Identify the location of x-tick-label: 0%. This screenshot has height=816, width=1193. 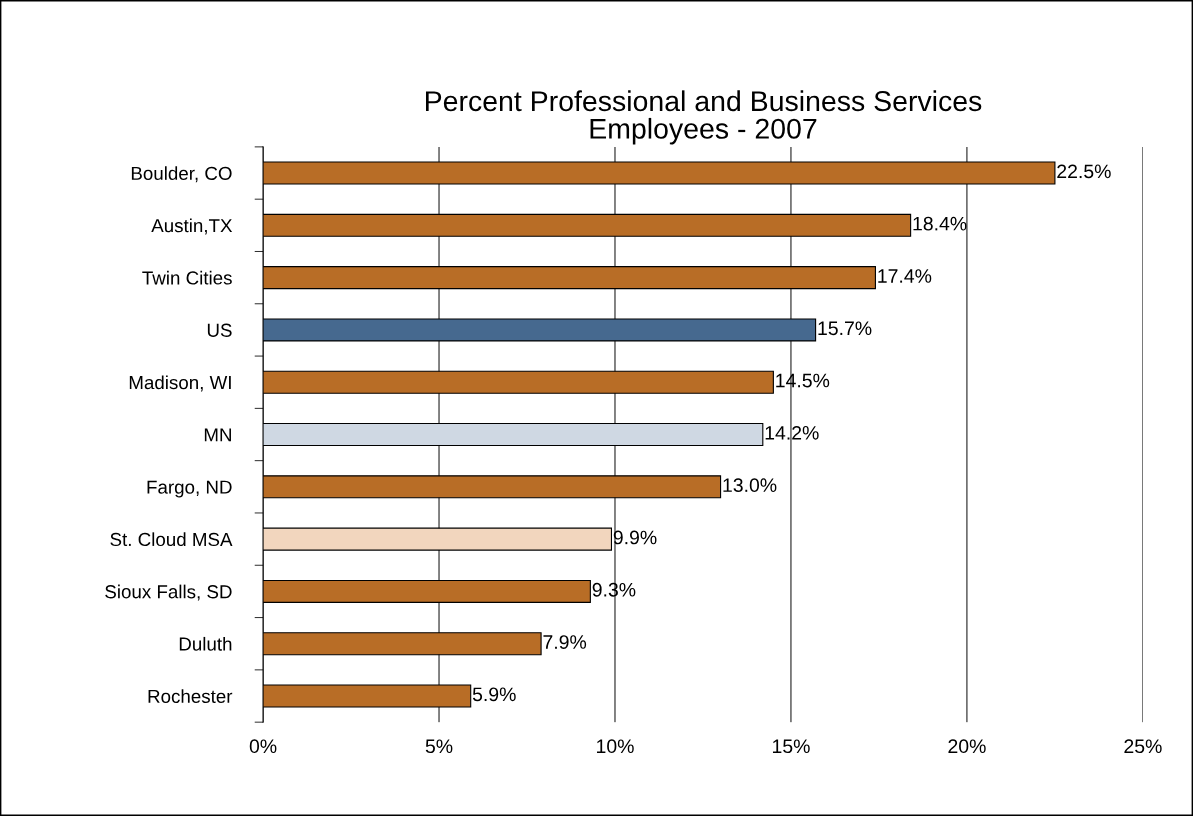
(263, 746).